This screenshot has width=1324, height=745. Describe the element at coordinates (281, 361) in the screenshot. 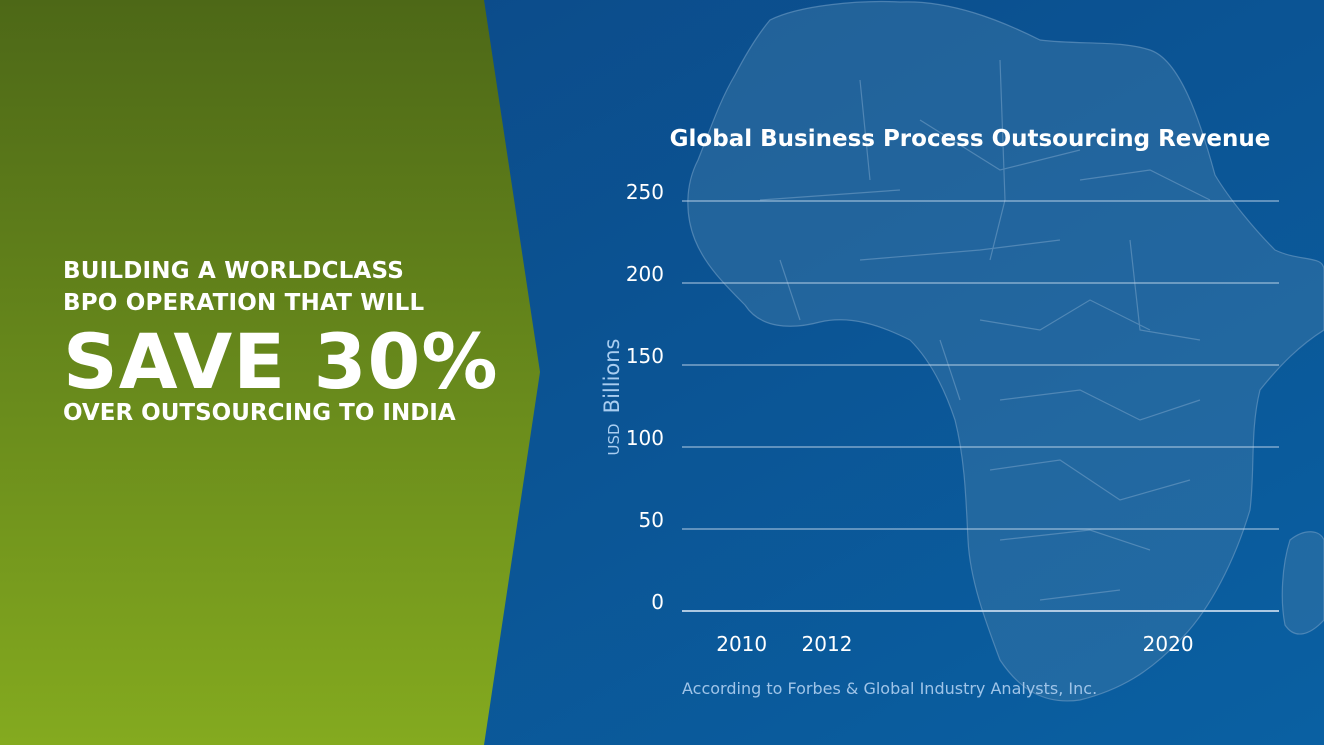

I see `headline-savings: SAVE 30%` at that location.